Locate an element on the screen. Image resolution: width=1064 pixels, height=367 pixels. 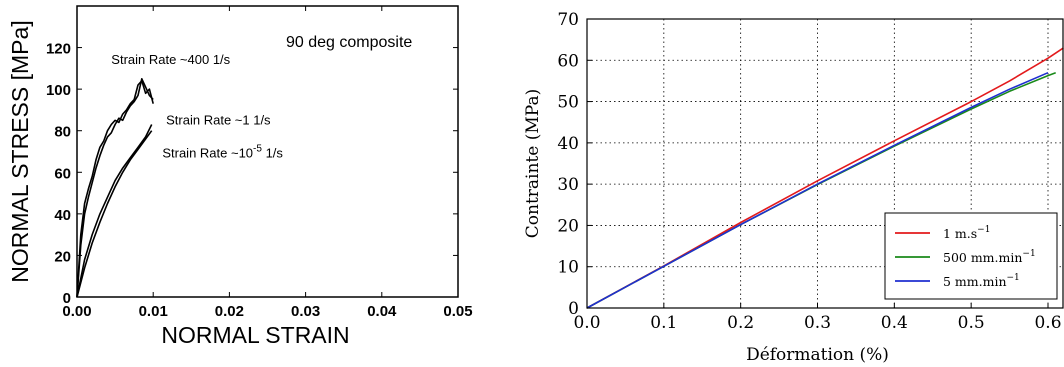
chart-title: 90 deg composite is located at coordinates (349, 42).